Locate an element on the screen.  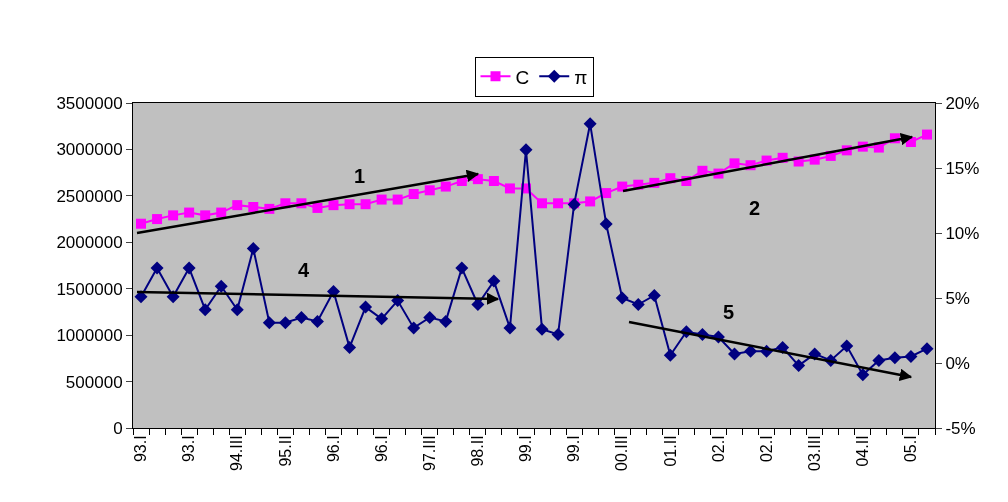
annotation: 2 is located at coordinates (755, 208).